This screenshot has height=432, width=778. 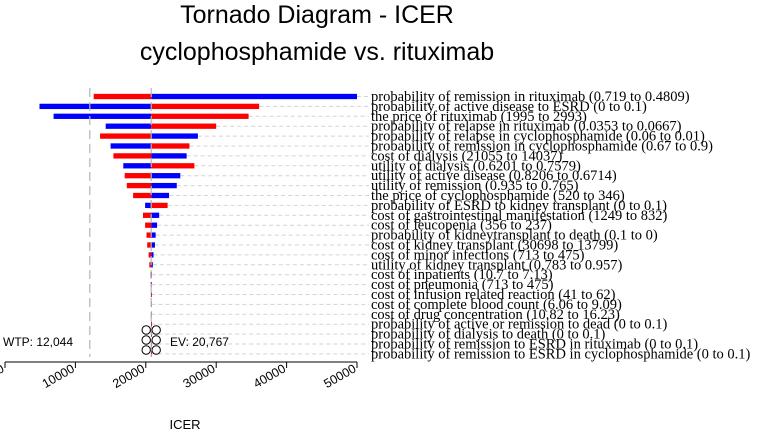 I want to click on category-label: utility of dialysis (0.6201 to 0.7579), so click(x=476, y=166).